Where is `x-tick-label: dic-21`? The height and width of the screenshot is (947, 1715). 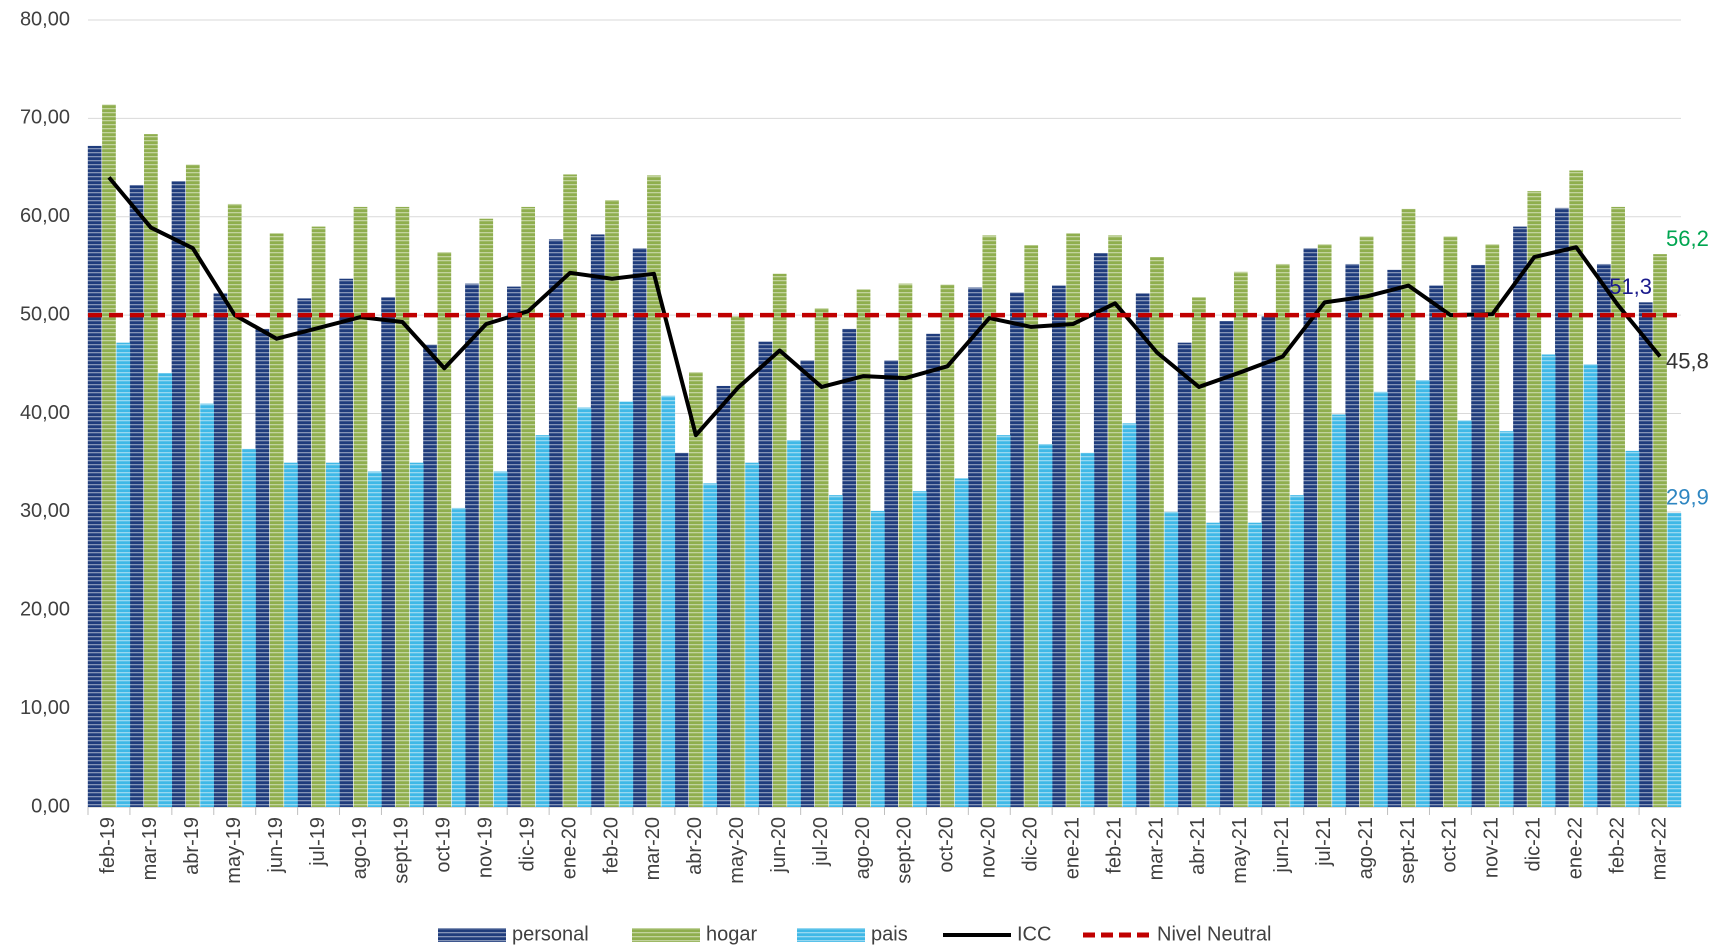
x-tick-label: dic-21 is located at coordinates (1534, 844).